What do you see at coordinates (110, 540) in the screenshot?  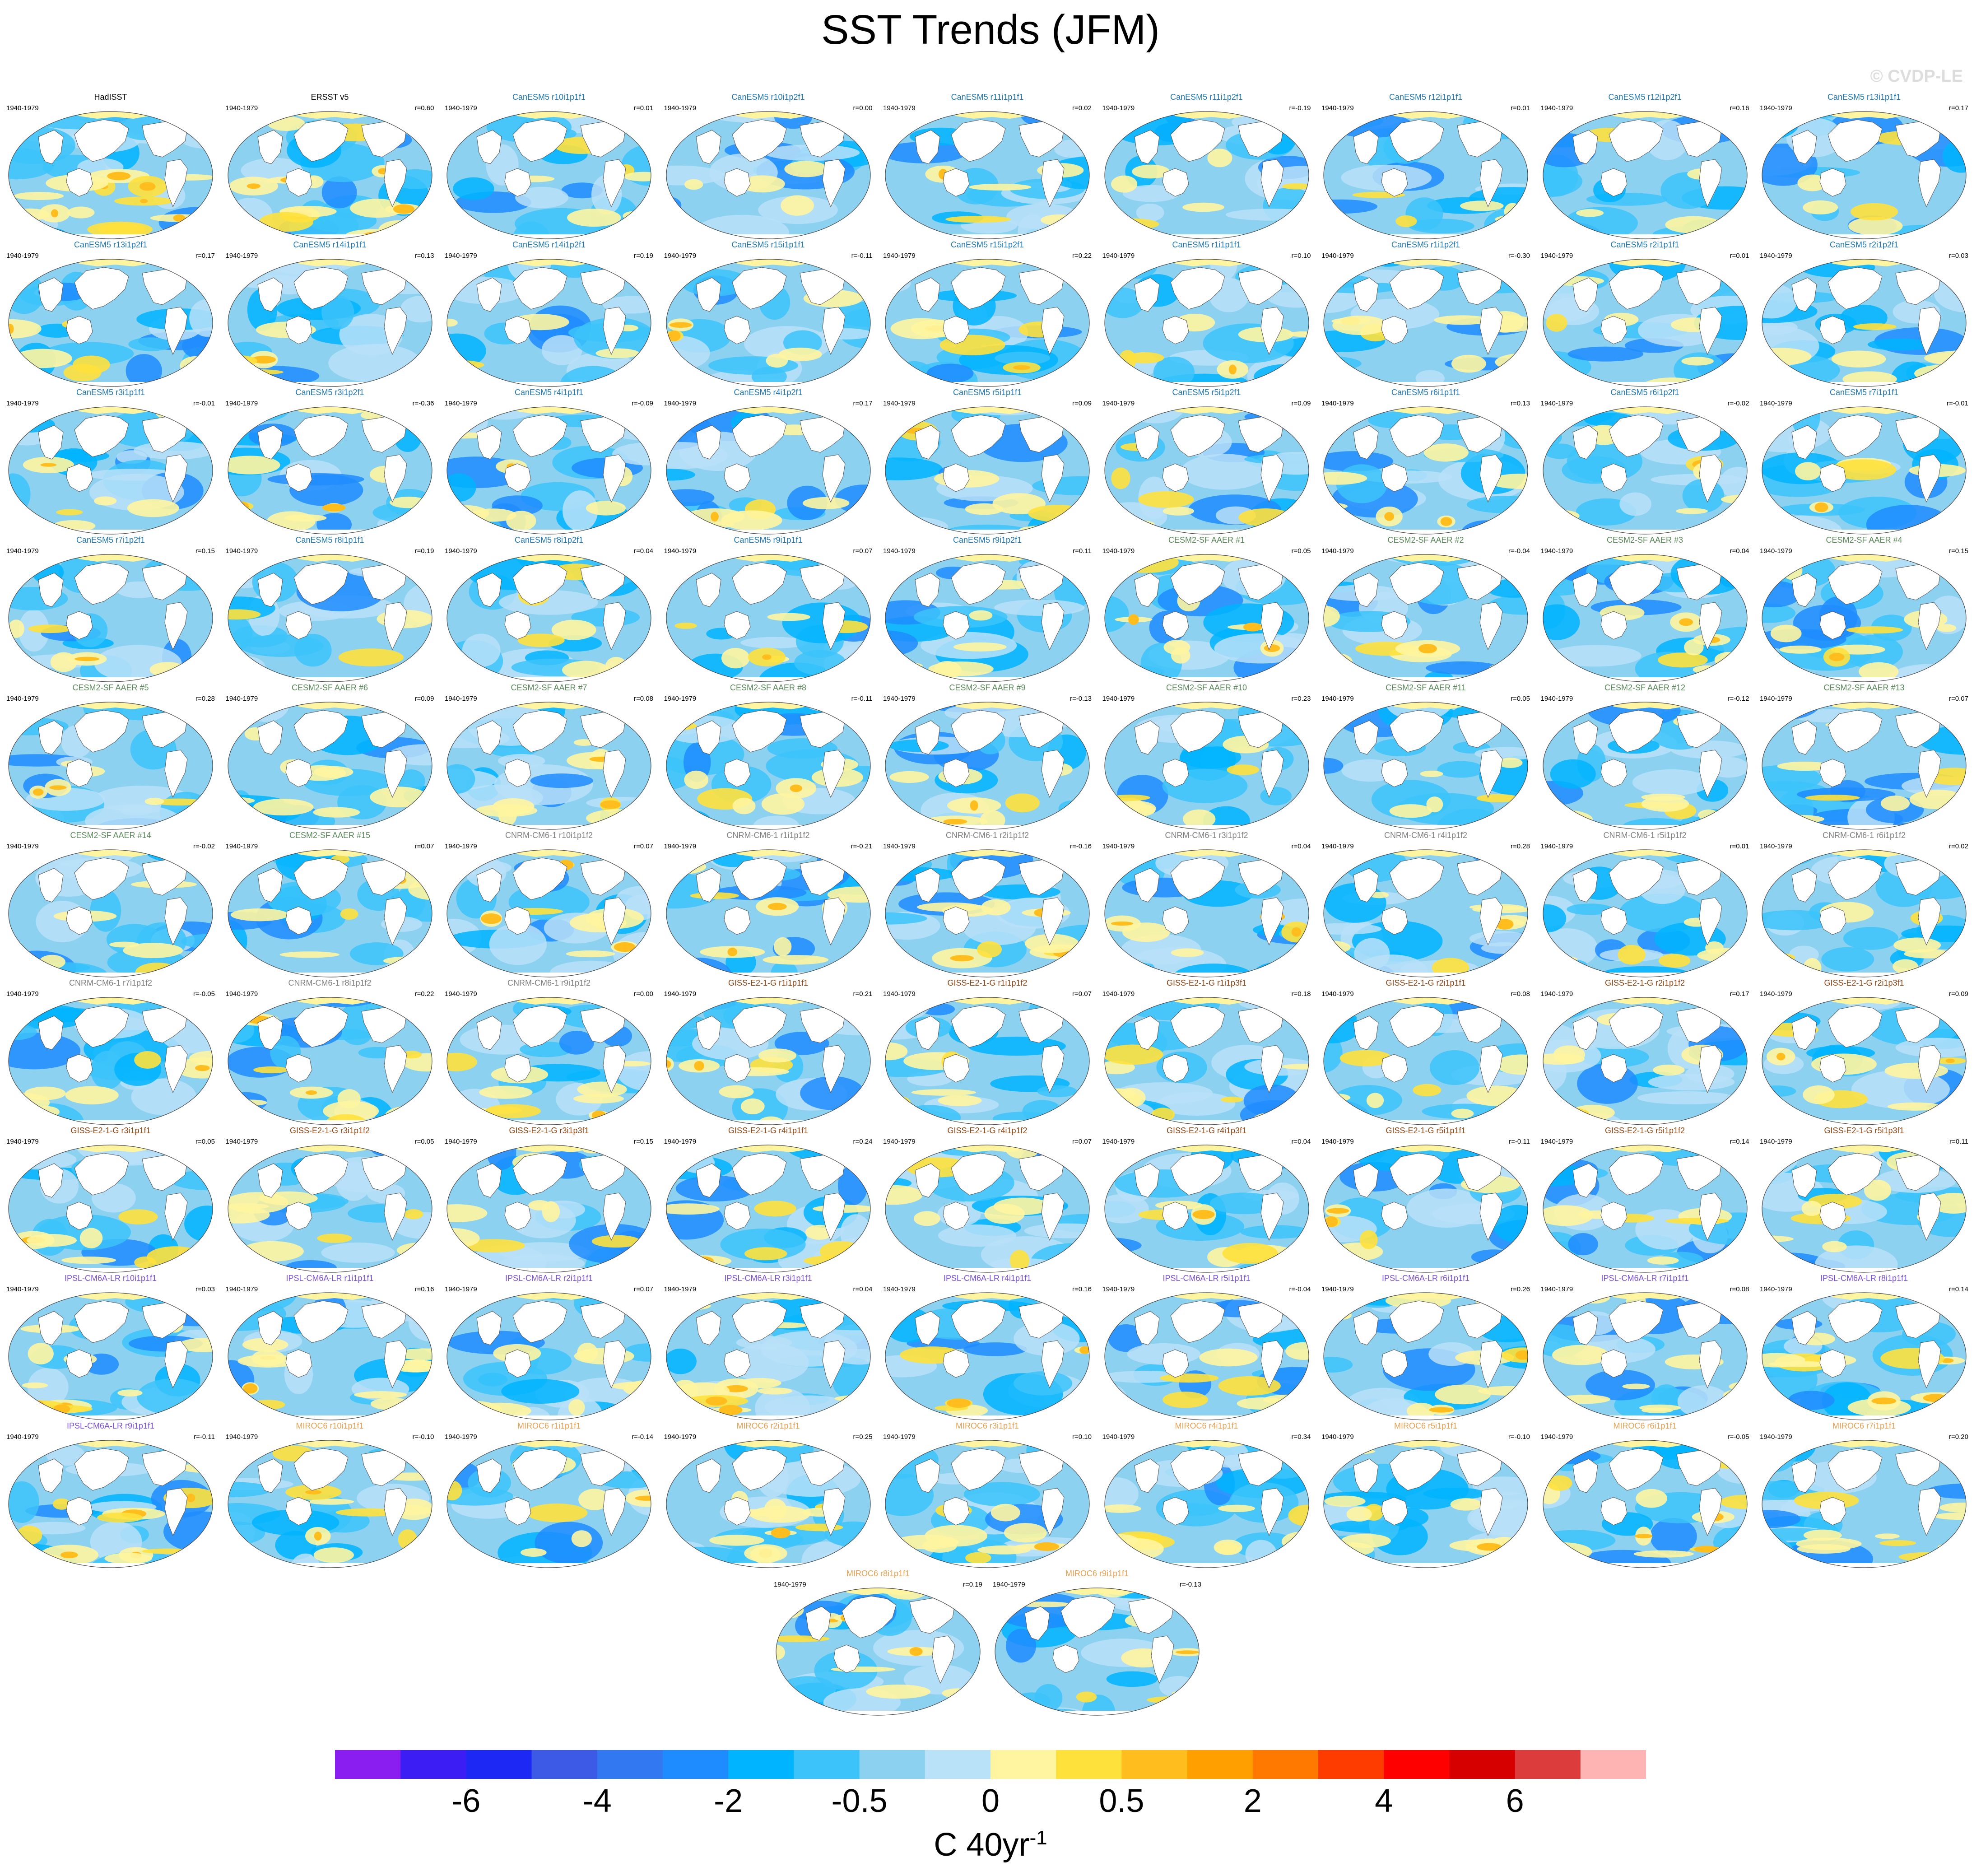 I see `panel-title: CanESM5 r7i1p2f1` at bounding box center [110, 540].